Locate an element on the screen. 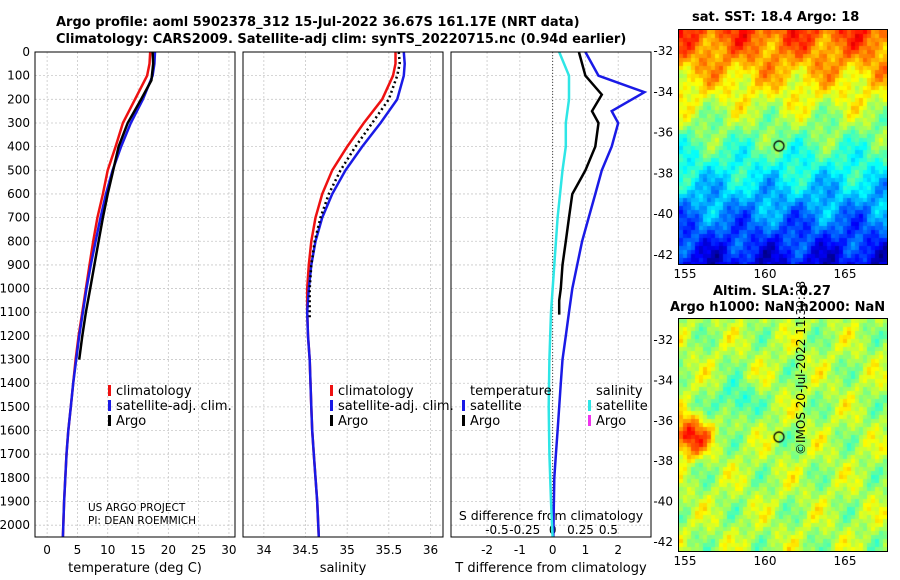 The width and height of the screenshot is (900, 580). x-tick-label: 2 is located at coordinates (618, 550).